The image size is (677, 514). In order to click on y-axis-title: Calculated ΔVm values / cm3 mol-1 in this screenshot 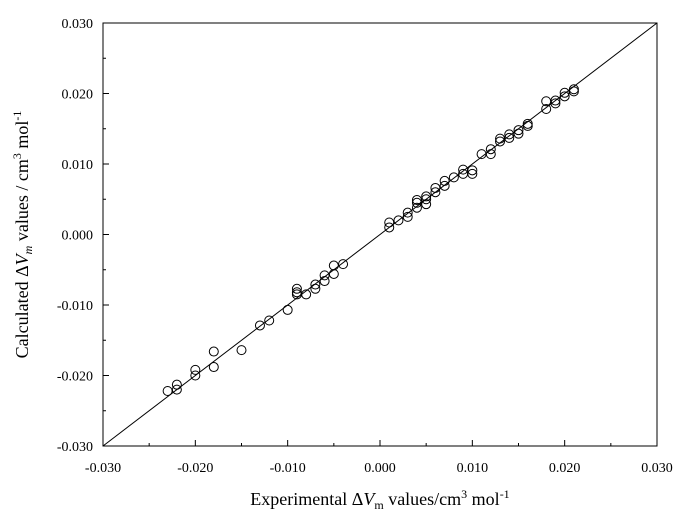, I will do `click(22, 235)`.